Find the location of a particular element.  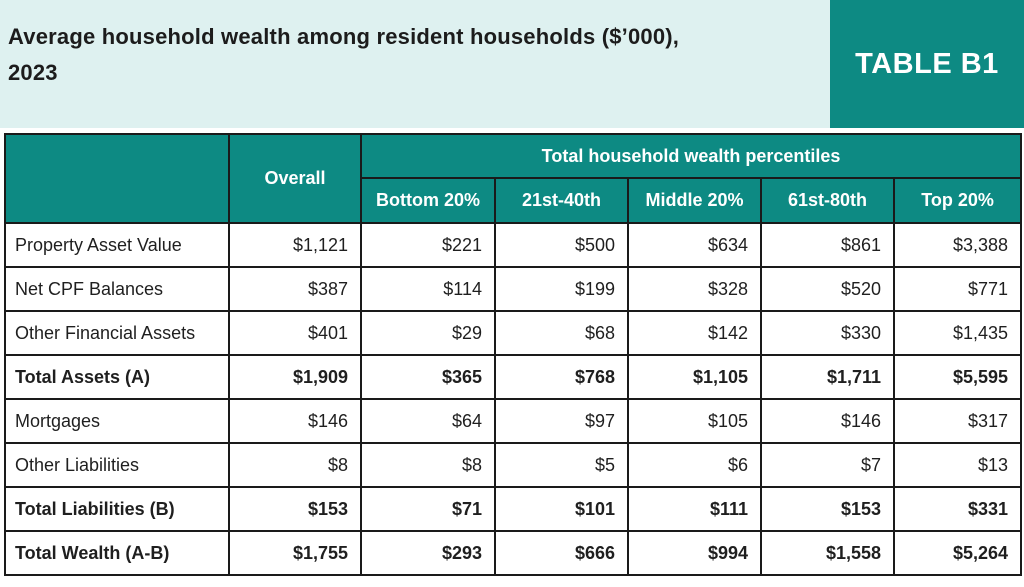

row-label: Mortgages is located at coordinates (117, 421).